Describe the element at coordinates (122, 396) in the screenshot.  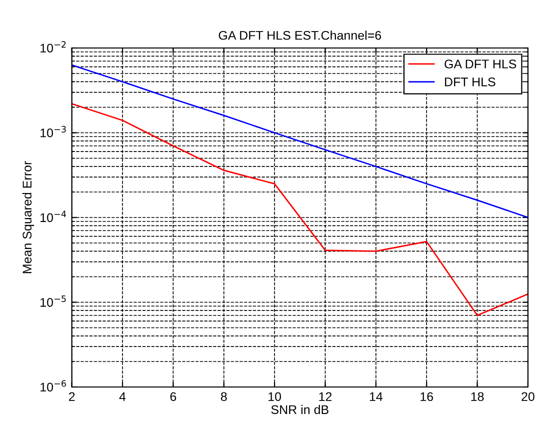
I see `x-tick-label: 4` at that location.